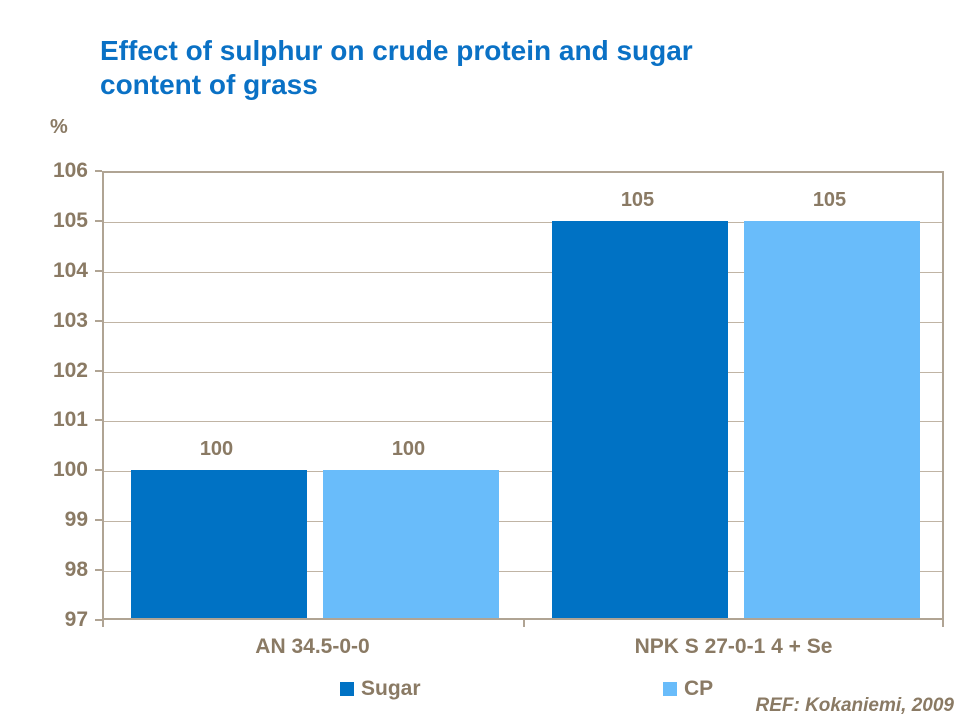 The width and height of the screenshot is (960, 720). Describe the element at coordinates (76, 619) in the screenshot. I see `y-tick-label: 97` at that location.